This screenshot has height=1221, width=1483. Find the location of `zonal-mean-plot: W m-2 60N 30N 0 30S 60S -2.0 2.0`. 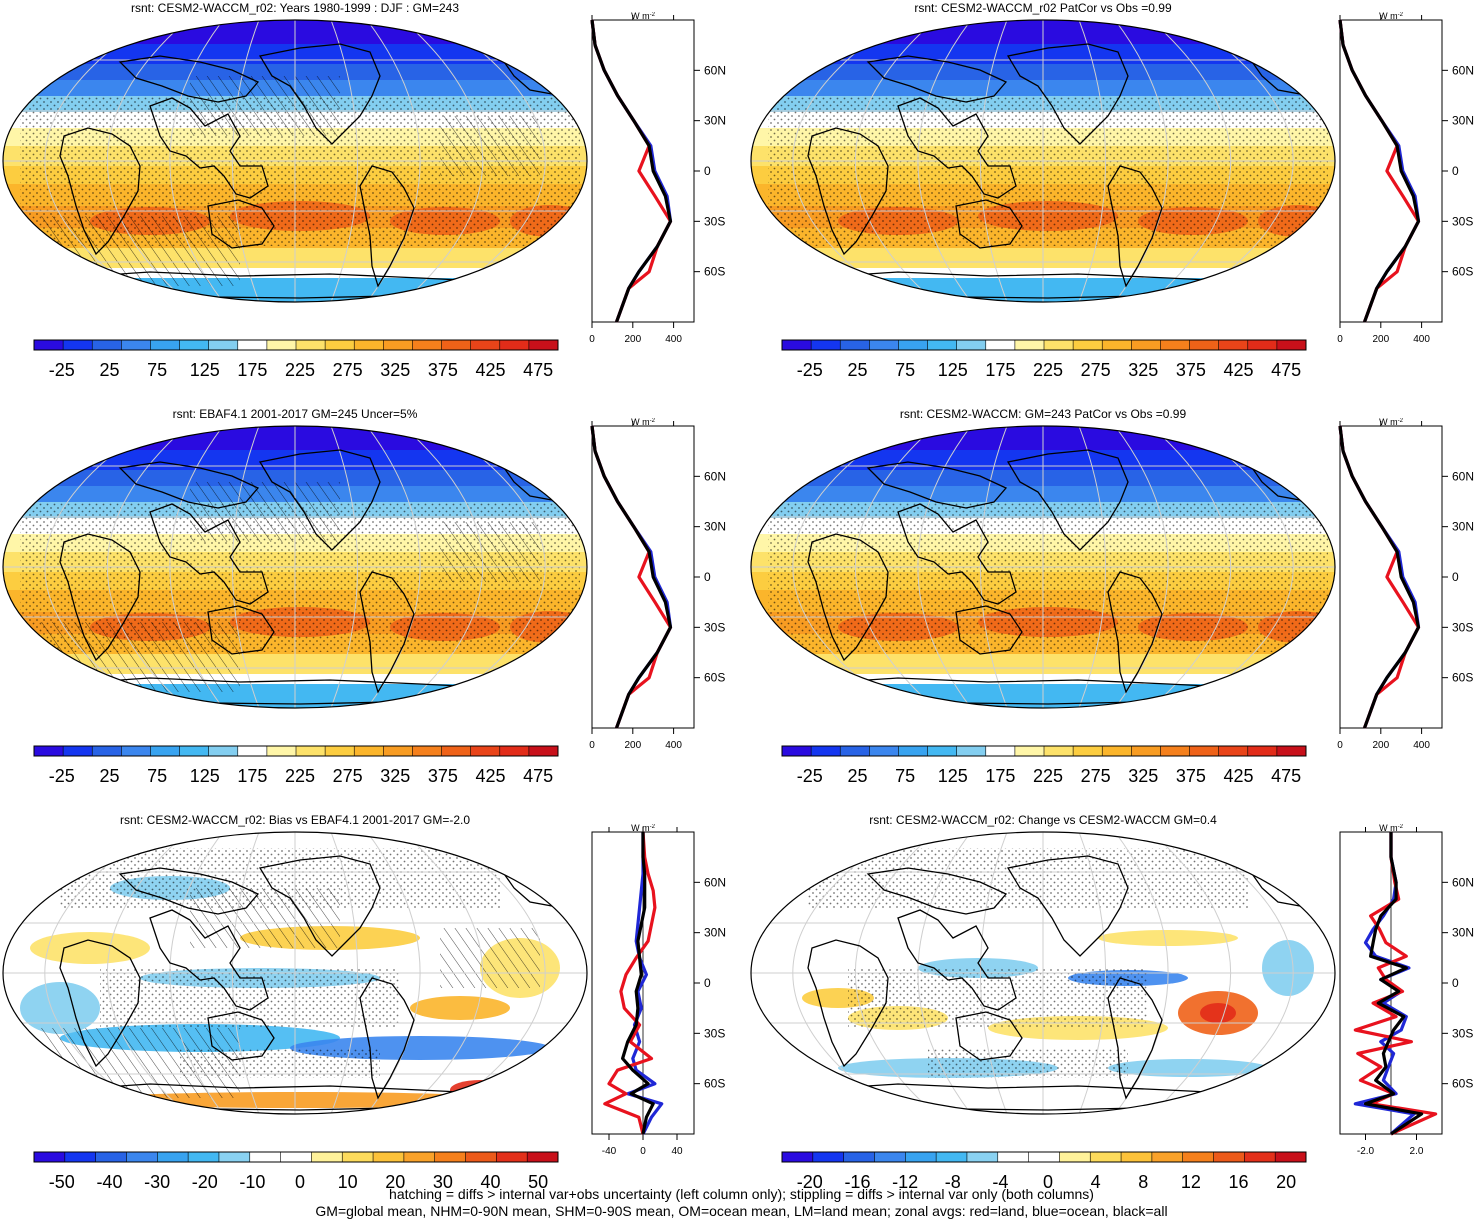

zonal-mean-plot: W m-2 60N 30N 0 30S 60S -2.0 2.0 is located at coordinates (1406, 990).